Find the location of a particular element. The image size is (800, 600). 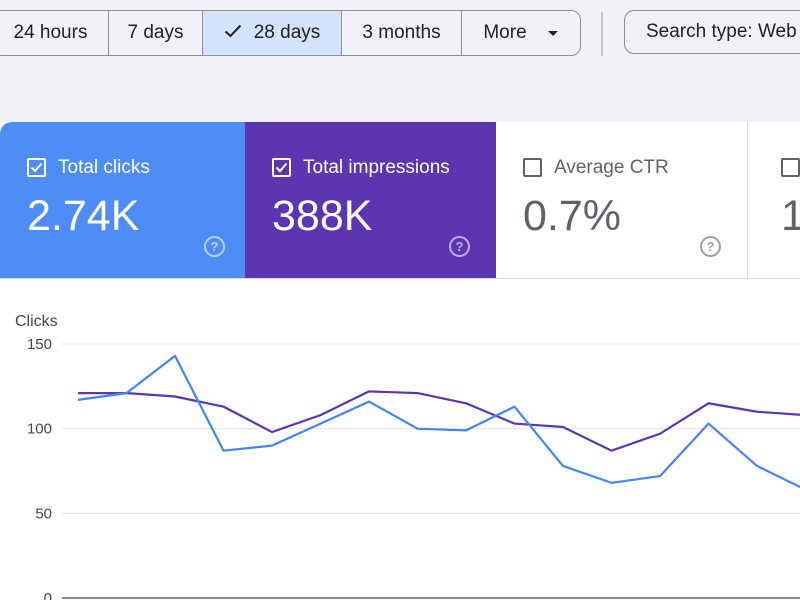

range-label: More is located at coordinates (505, 32).